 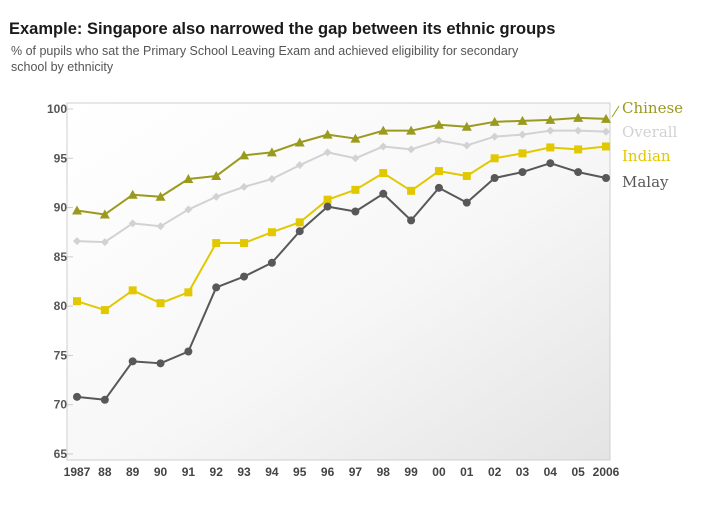 I want to click on series-line-chinese, so click(x=341, y=166).